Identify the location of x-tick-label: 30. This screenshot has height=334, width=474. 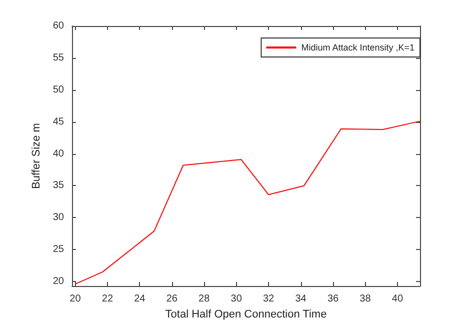
(236, 299).